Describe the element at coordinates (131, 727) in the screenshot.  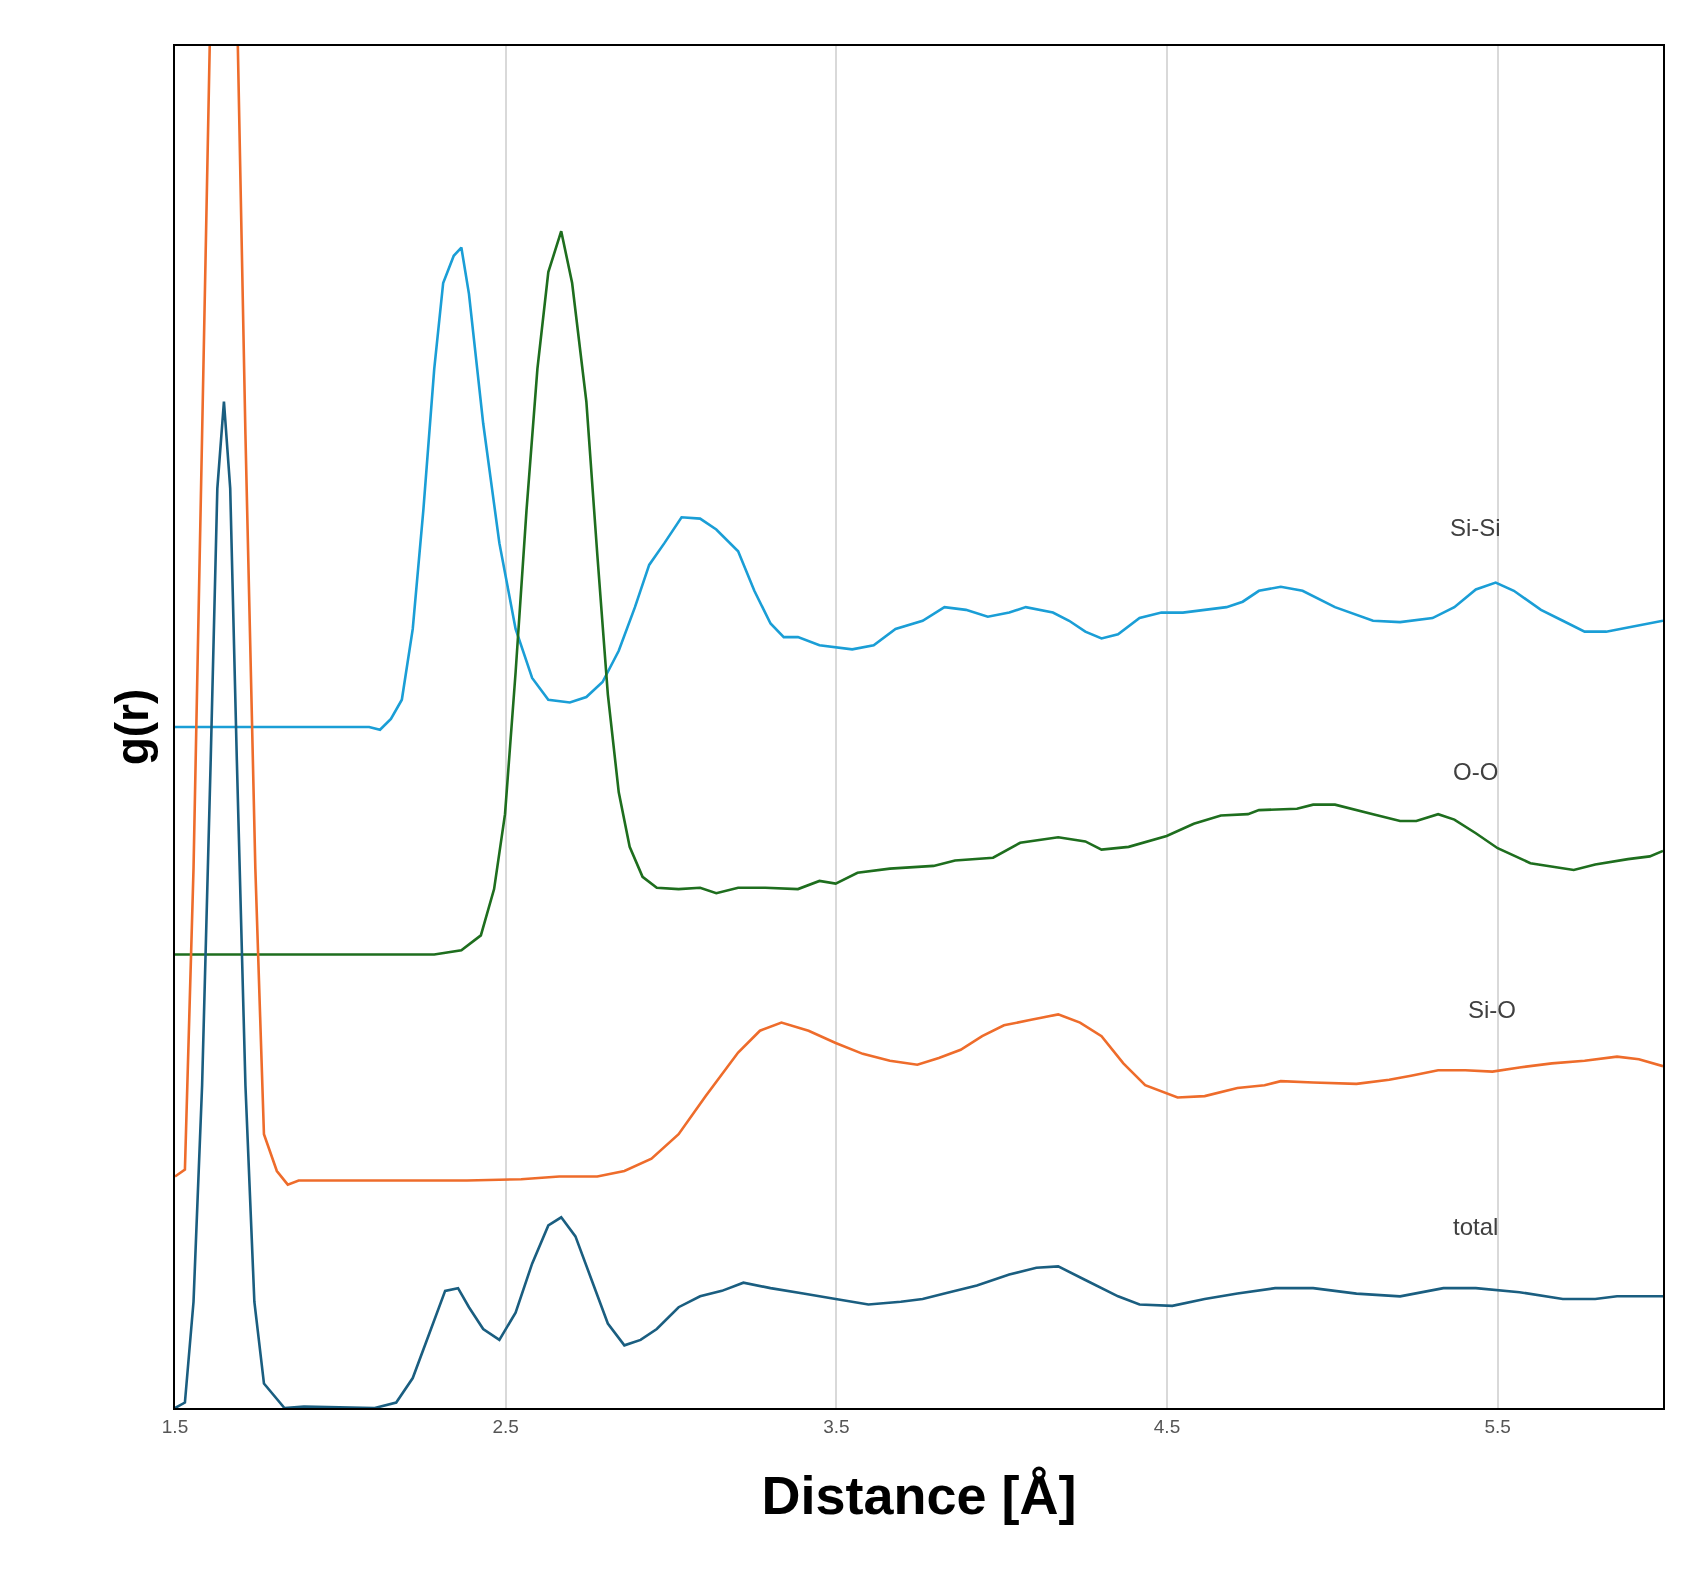
I see `y-axis-title: g(r)` at that location.